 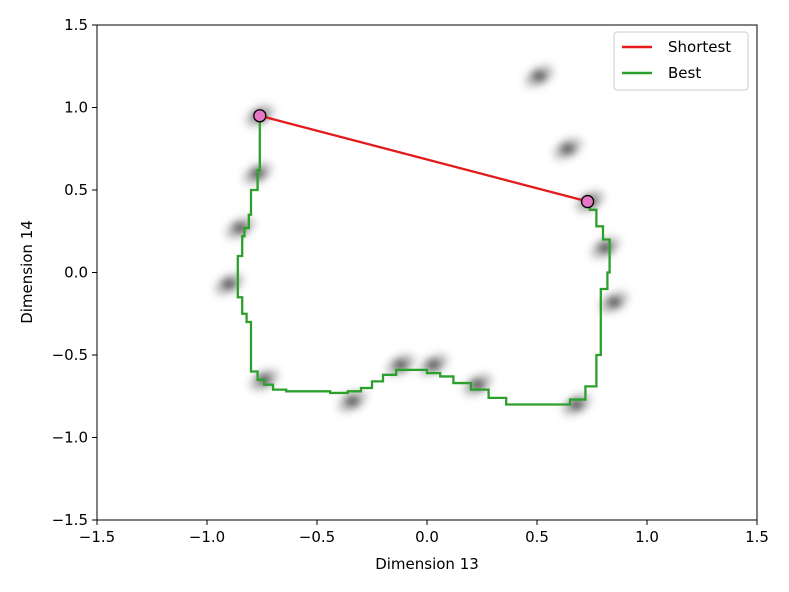 I want to click on y-tick-label: −0.5, so click(x=70, y=355).